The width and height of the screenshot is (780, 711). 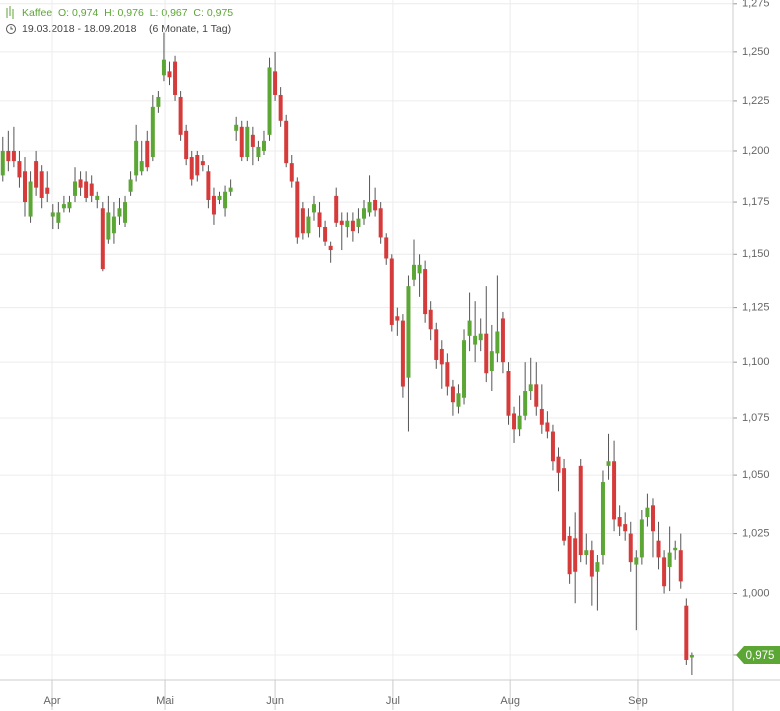 I want to click on y-tick-label: 1,050, so click(x=756, y=475).